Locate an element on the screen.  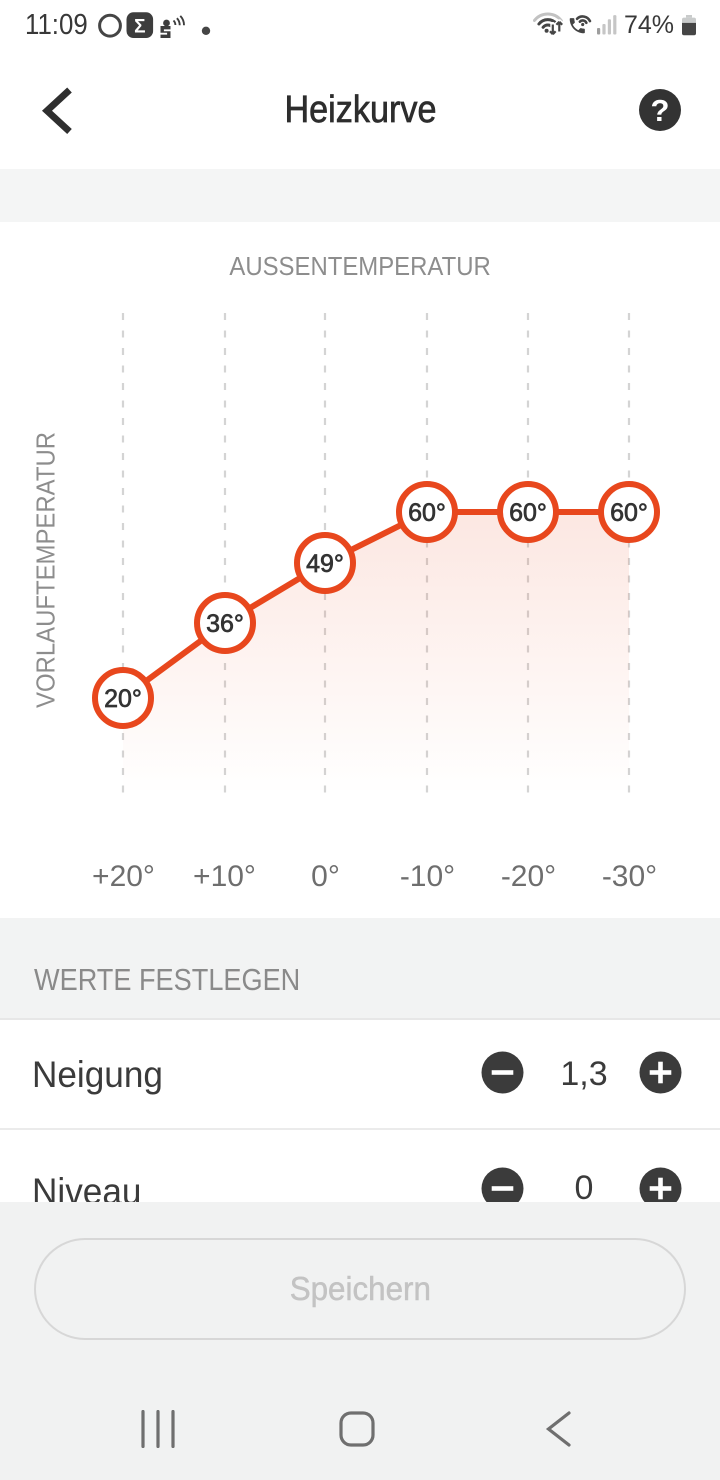
svg-text: 49° is located at coordinates (325, 564).